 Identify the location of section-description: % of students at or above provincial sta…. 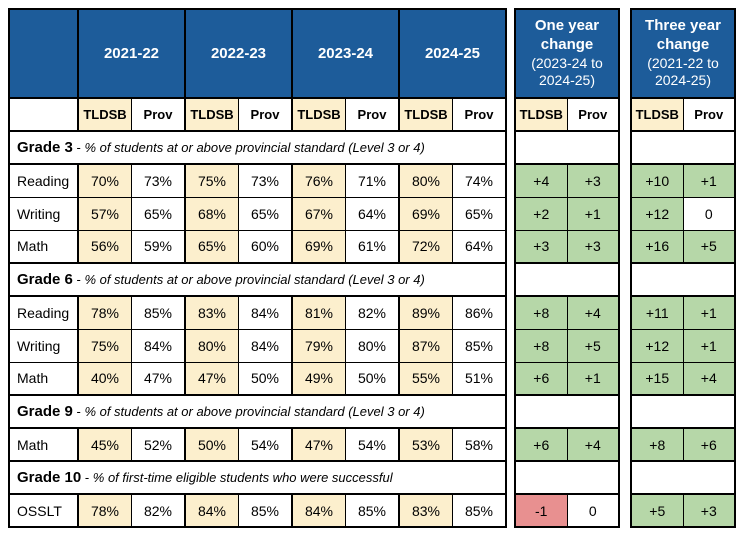
(254, 411).